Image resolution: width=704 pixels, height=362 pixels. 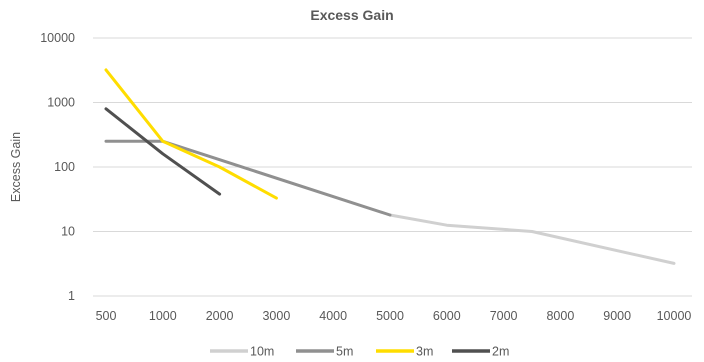 I want to click on series-line-10m, so click(x=532, y=239).